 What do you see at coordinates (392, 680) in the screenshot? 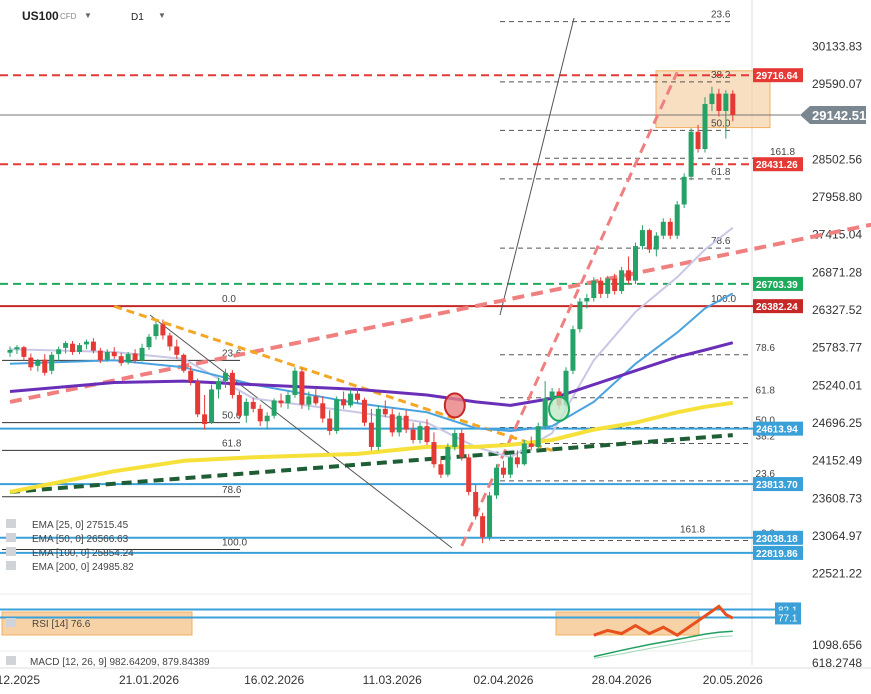
I see `x-tick-label: 11.03.2026` at bounding box center [392, 680].